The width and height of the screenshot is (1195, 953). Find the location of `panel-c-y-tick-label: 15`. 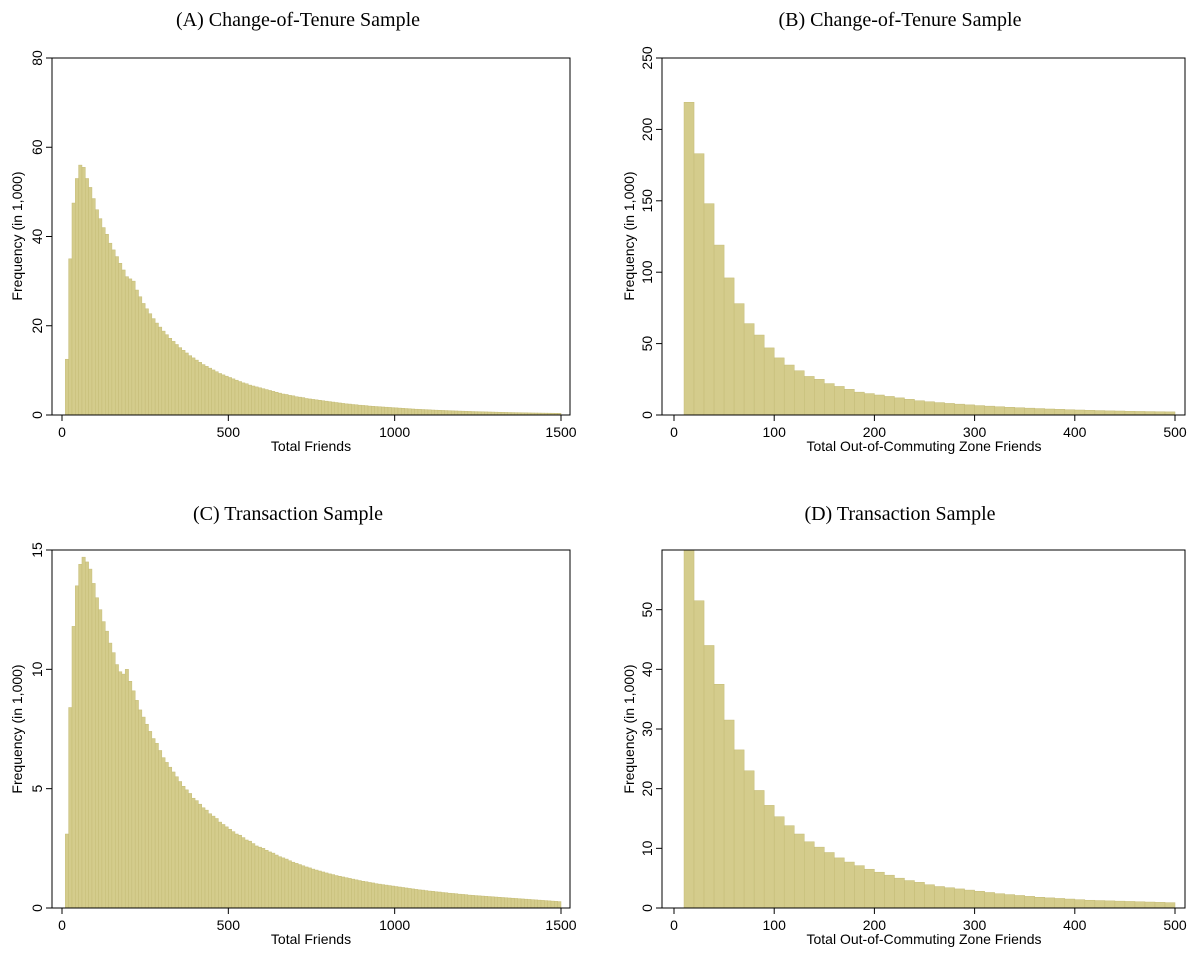

panel-c-y-tick-label: 15 is located at coordinates (37, 550).